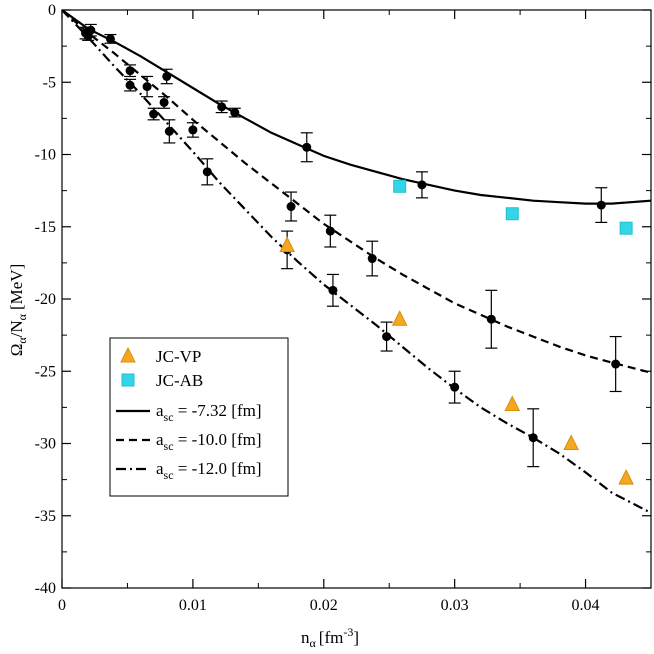 This screenshot has width=654, height=654. Describe the element at coordinates (324, 605) in the screenshot. I see `x-tick-label: 0.02` at that location.